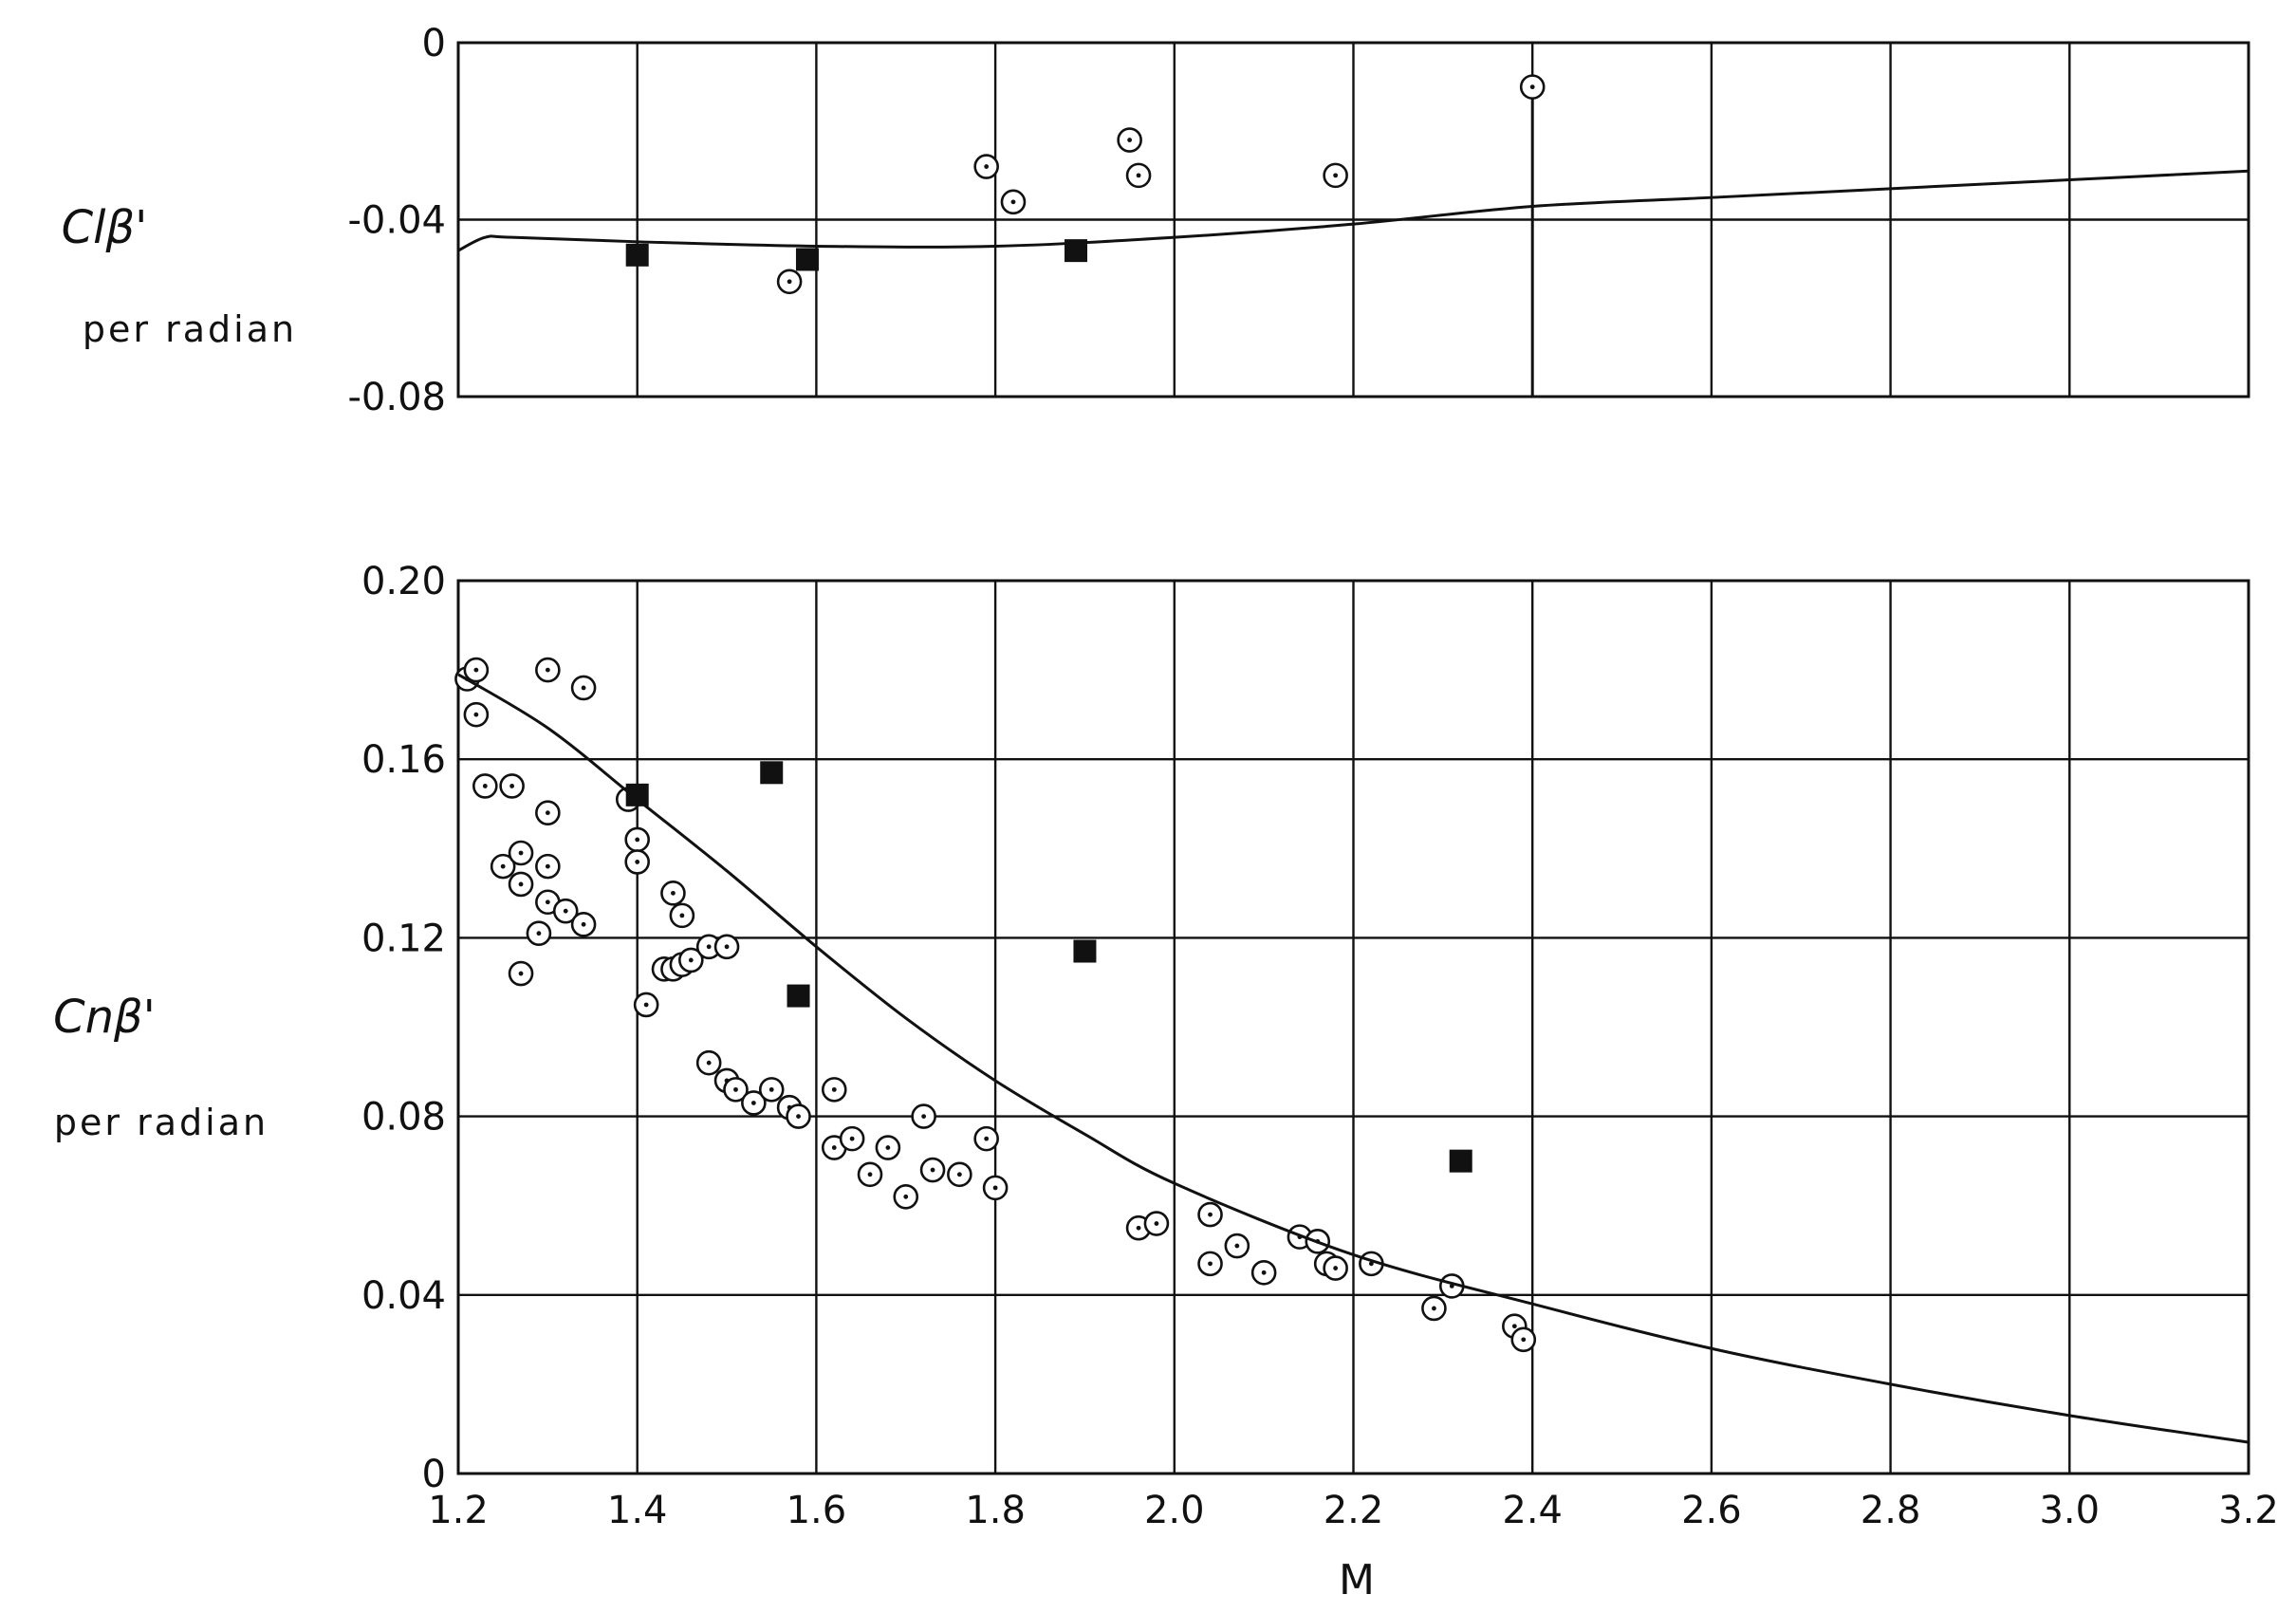 The width and height of the screenshot is (2296, 1613). What do you see at coordinates (2069, 1510) in the screenshot?
I see `bottom-x-tick-label: 3.0` at bounding box center [2069, 1510].